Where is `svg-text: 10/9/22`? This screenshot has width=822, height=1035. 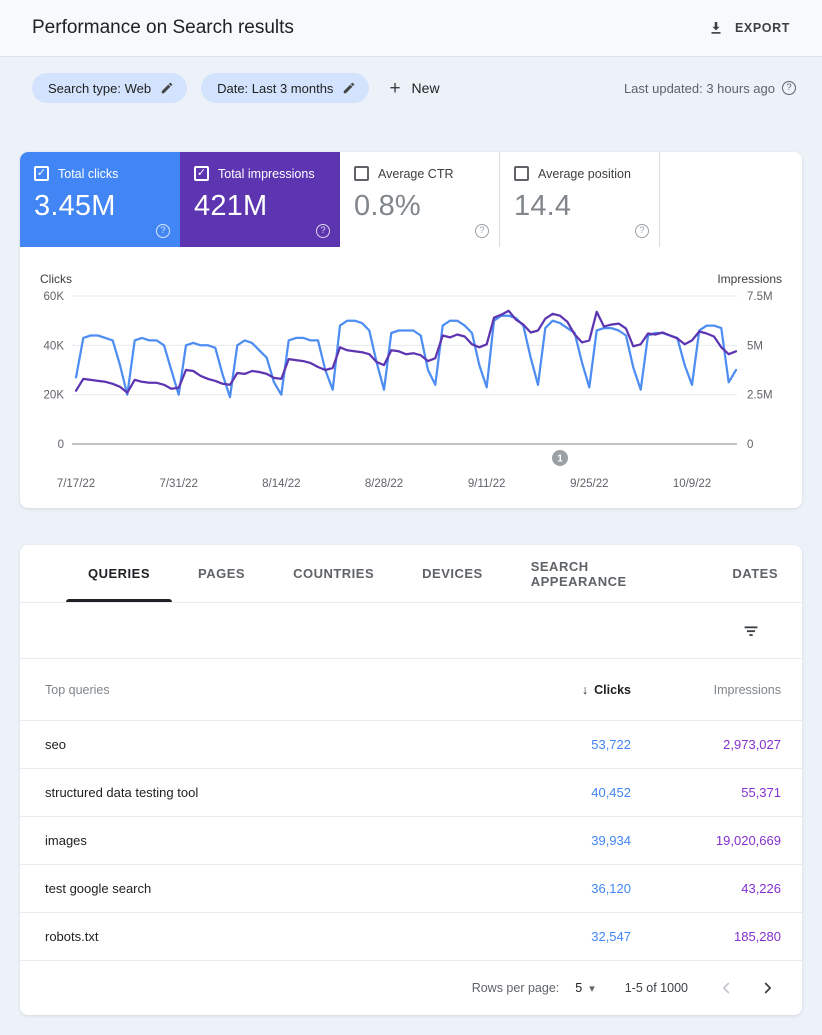 svg-text: 10/9/22 is located at coordinates (692, 484).